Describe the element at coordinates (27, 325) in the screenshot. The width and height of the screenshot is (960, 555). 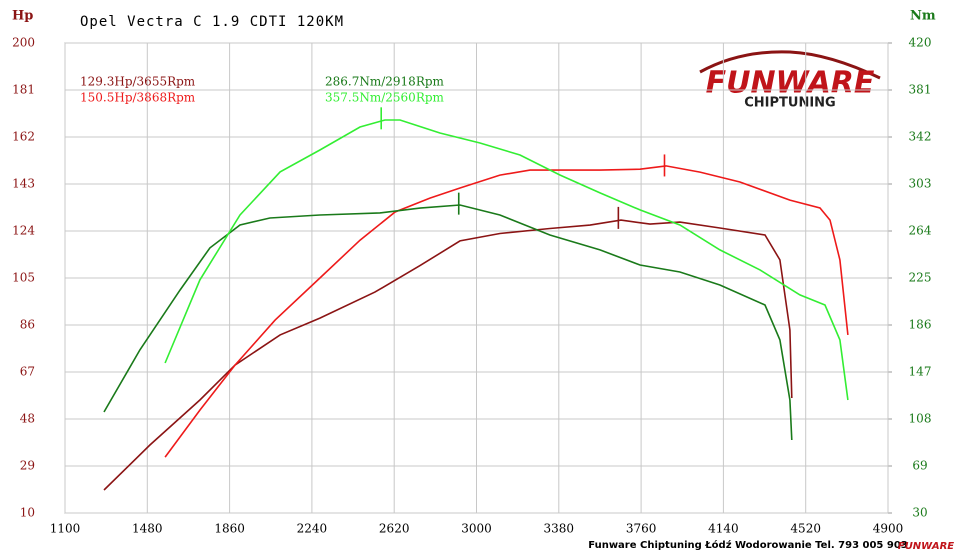
I see `y-tick-label: 86` at that location.